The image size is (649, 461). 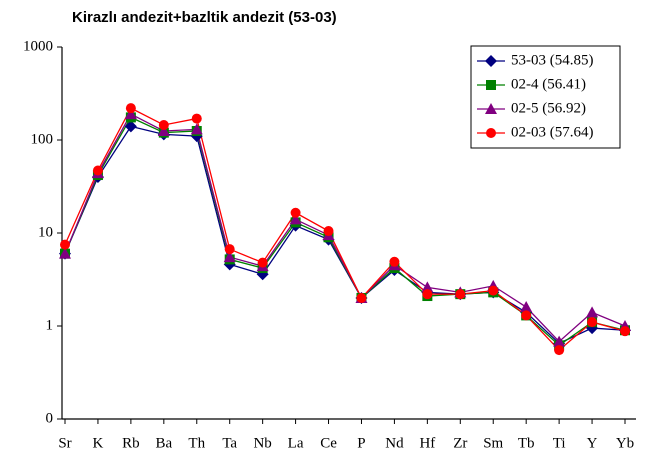 I want to click on x-tick-label: La, so click(x=296, y=443).